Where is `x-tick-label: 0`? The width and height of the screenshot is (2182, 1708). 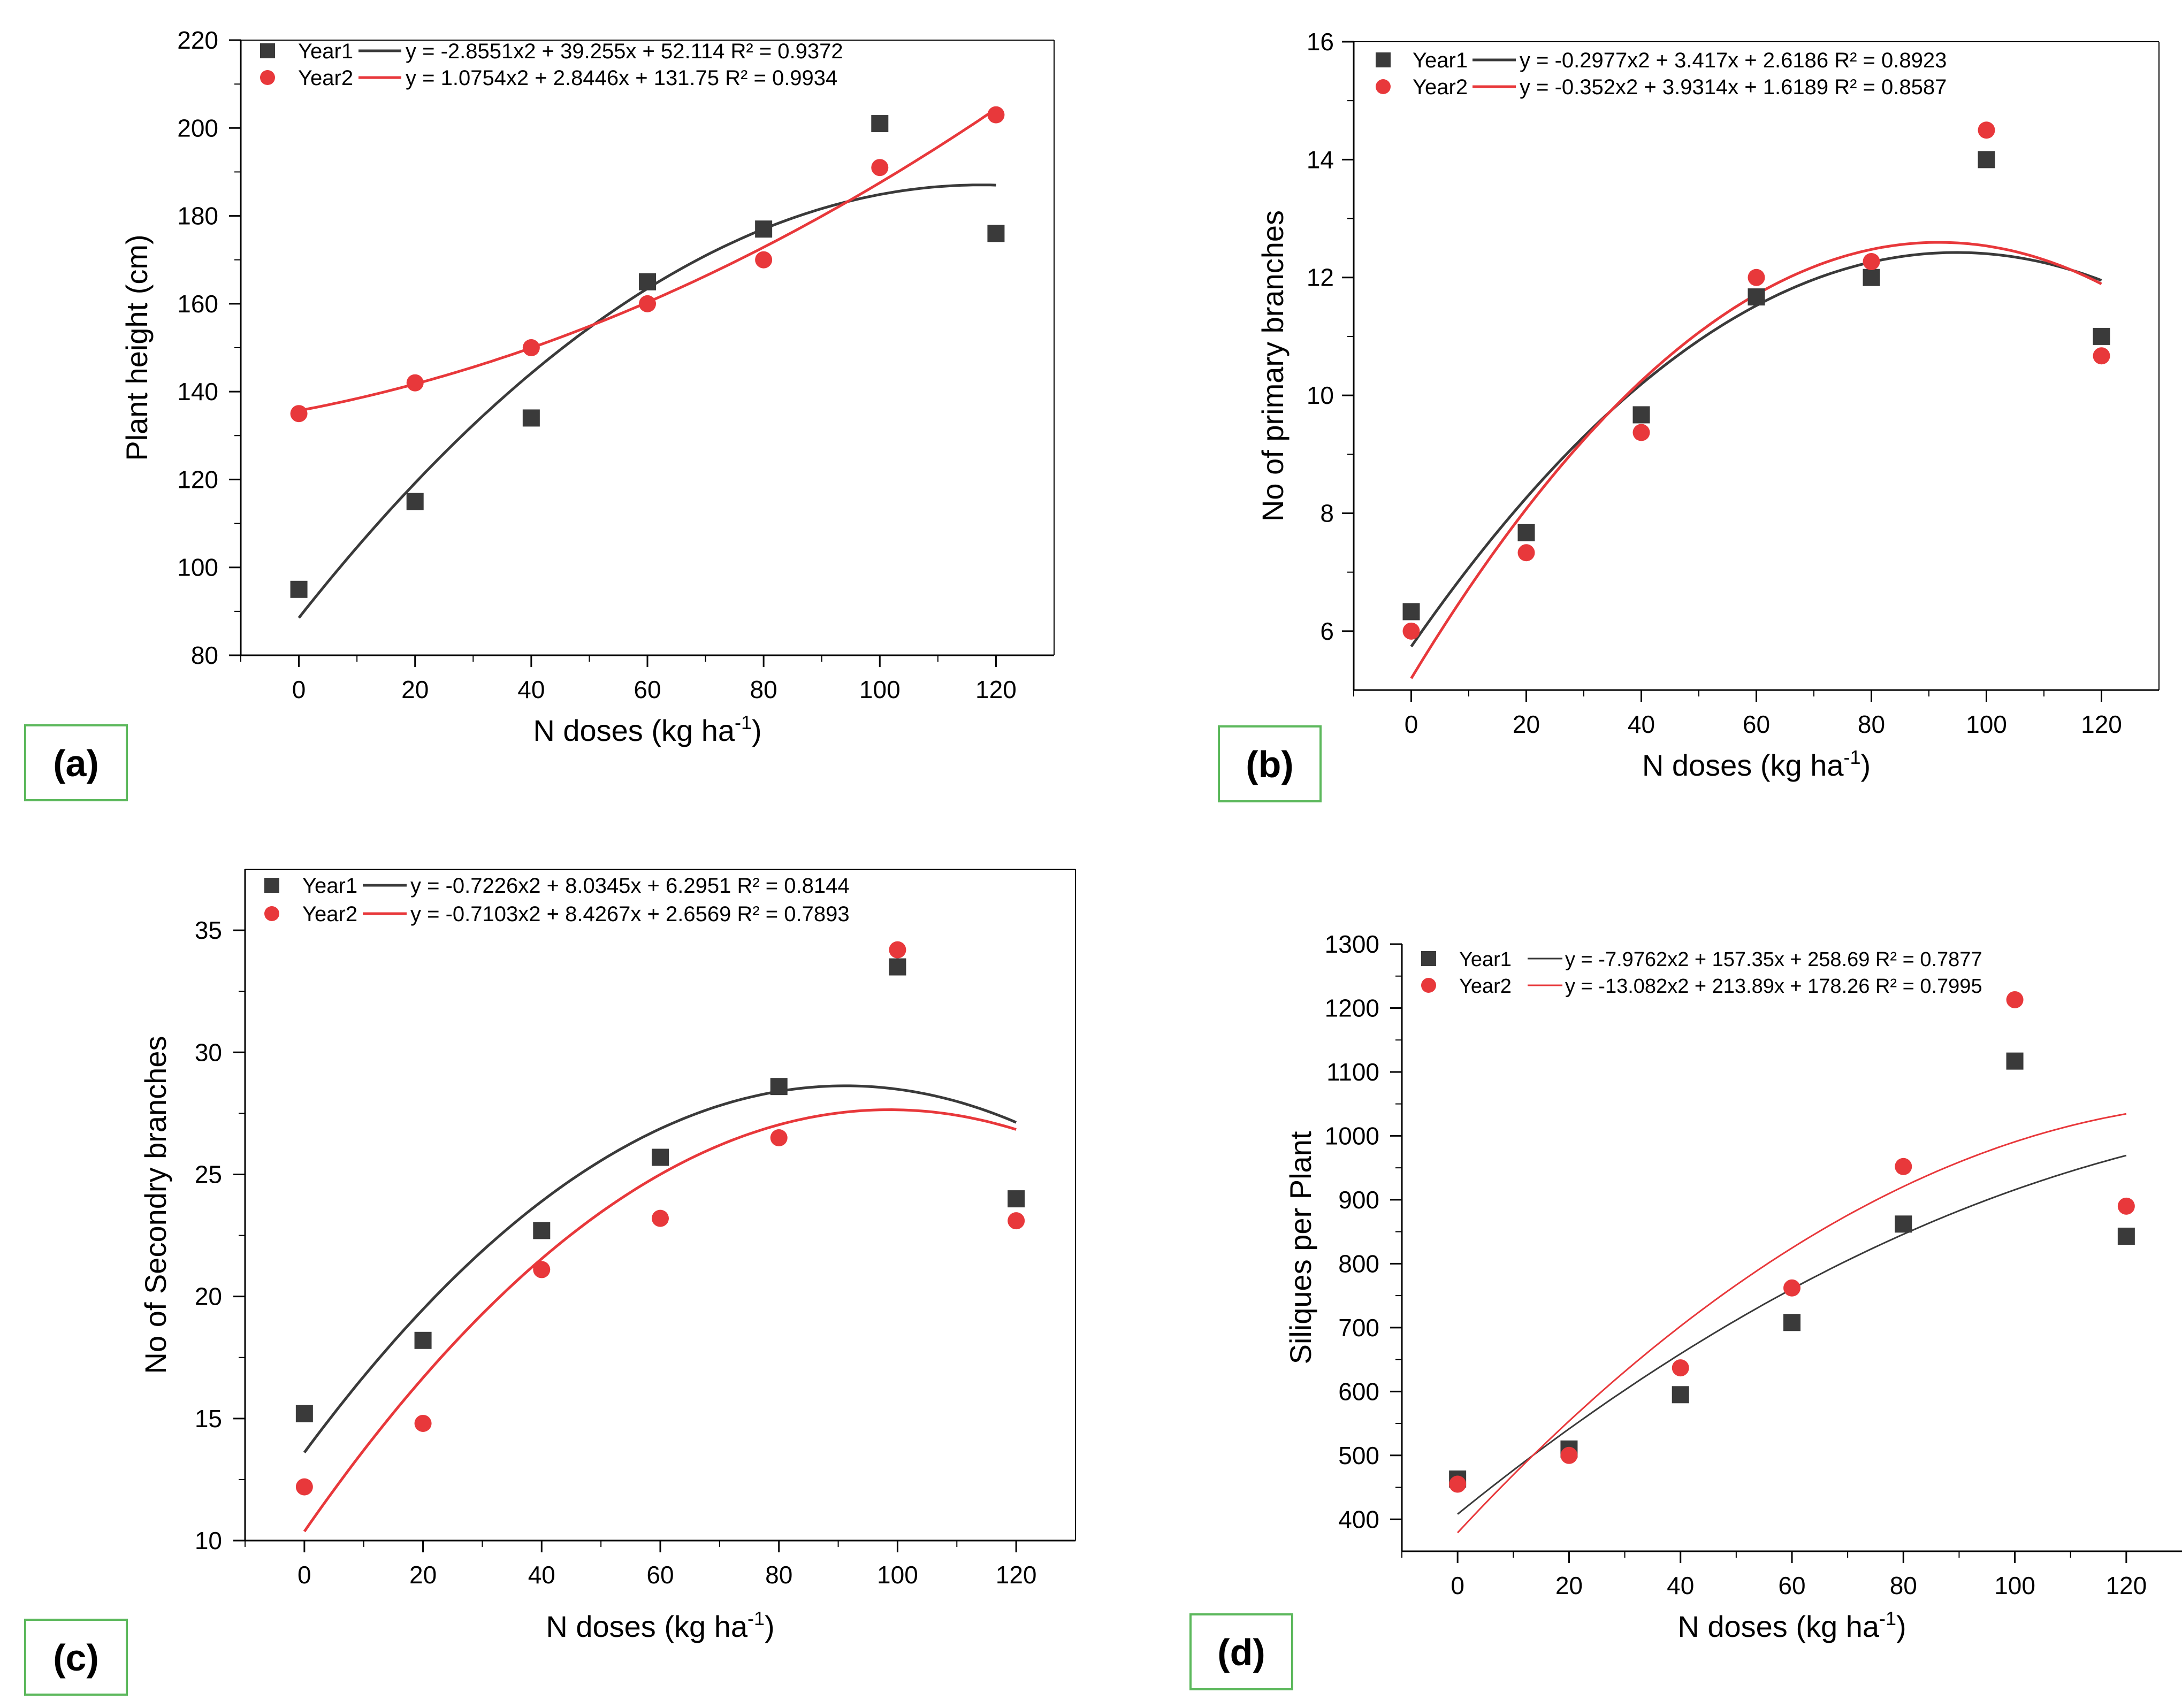 x-tick-label: 0 is located at coordinates (304, 1575).